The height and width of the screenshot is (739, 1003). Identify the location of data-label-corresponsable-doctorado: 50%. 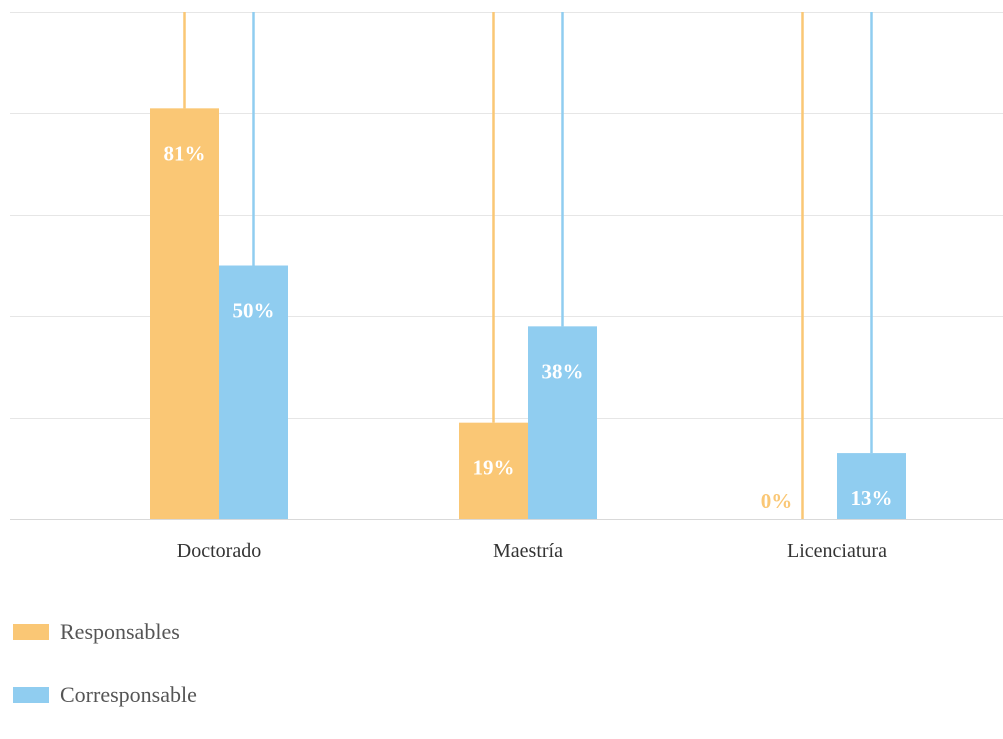
(254, 311).